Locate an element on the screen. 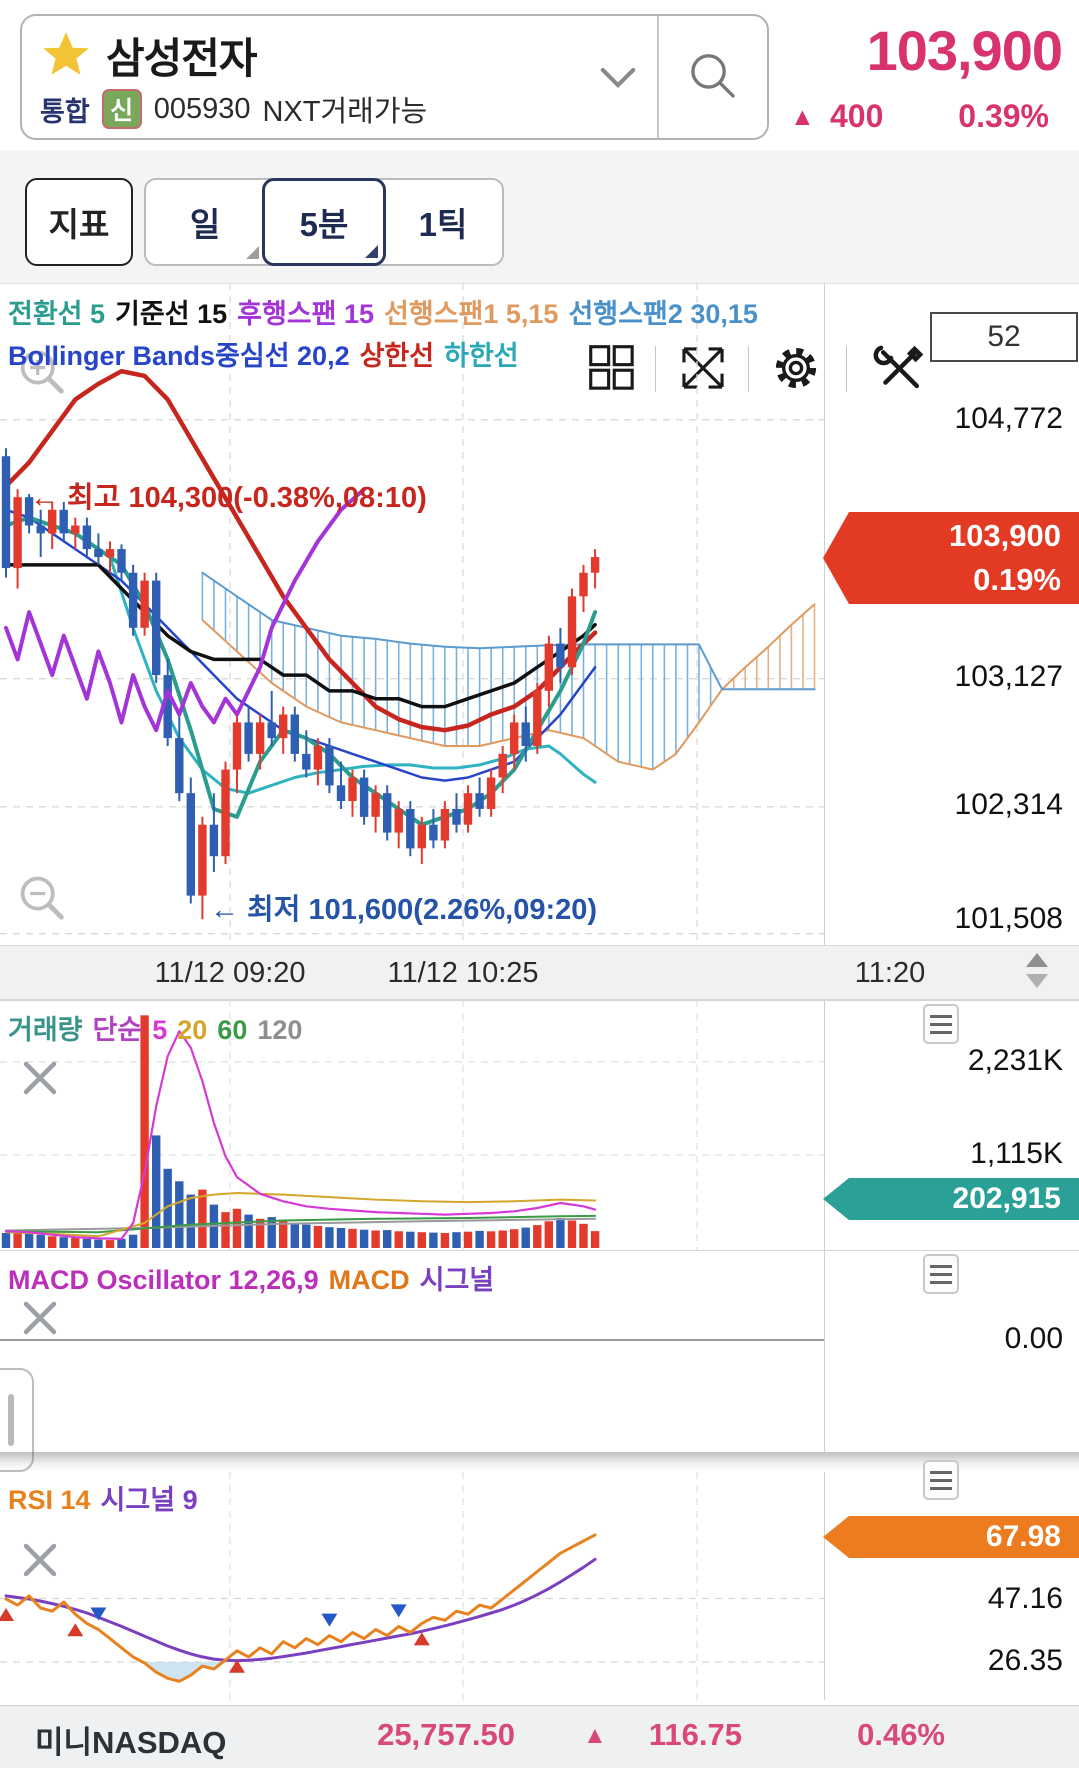 The width and height of the screenshot is (1079, 1768). volume-chart is located at coordinates (412, 1125).